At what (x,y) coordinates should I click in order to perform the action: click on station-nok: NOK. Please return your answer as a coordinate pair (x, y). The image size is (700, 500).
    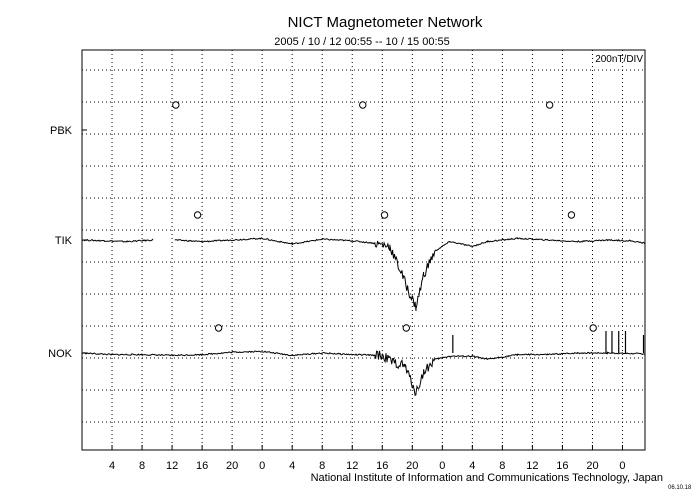
    Looking at the image, I should click on (347, 360).